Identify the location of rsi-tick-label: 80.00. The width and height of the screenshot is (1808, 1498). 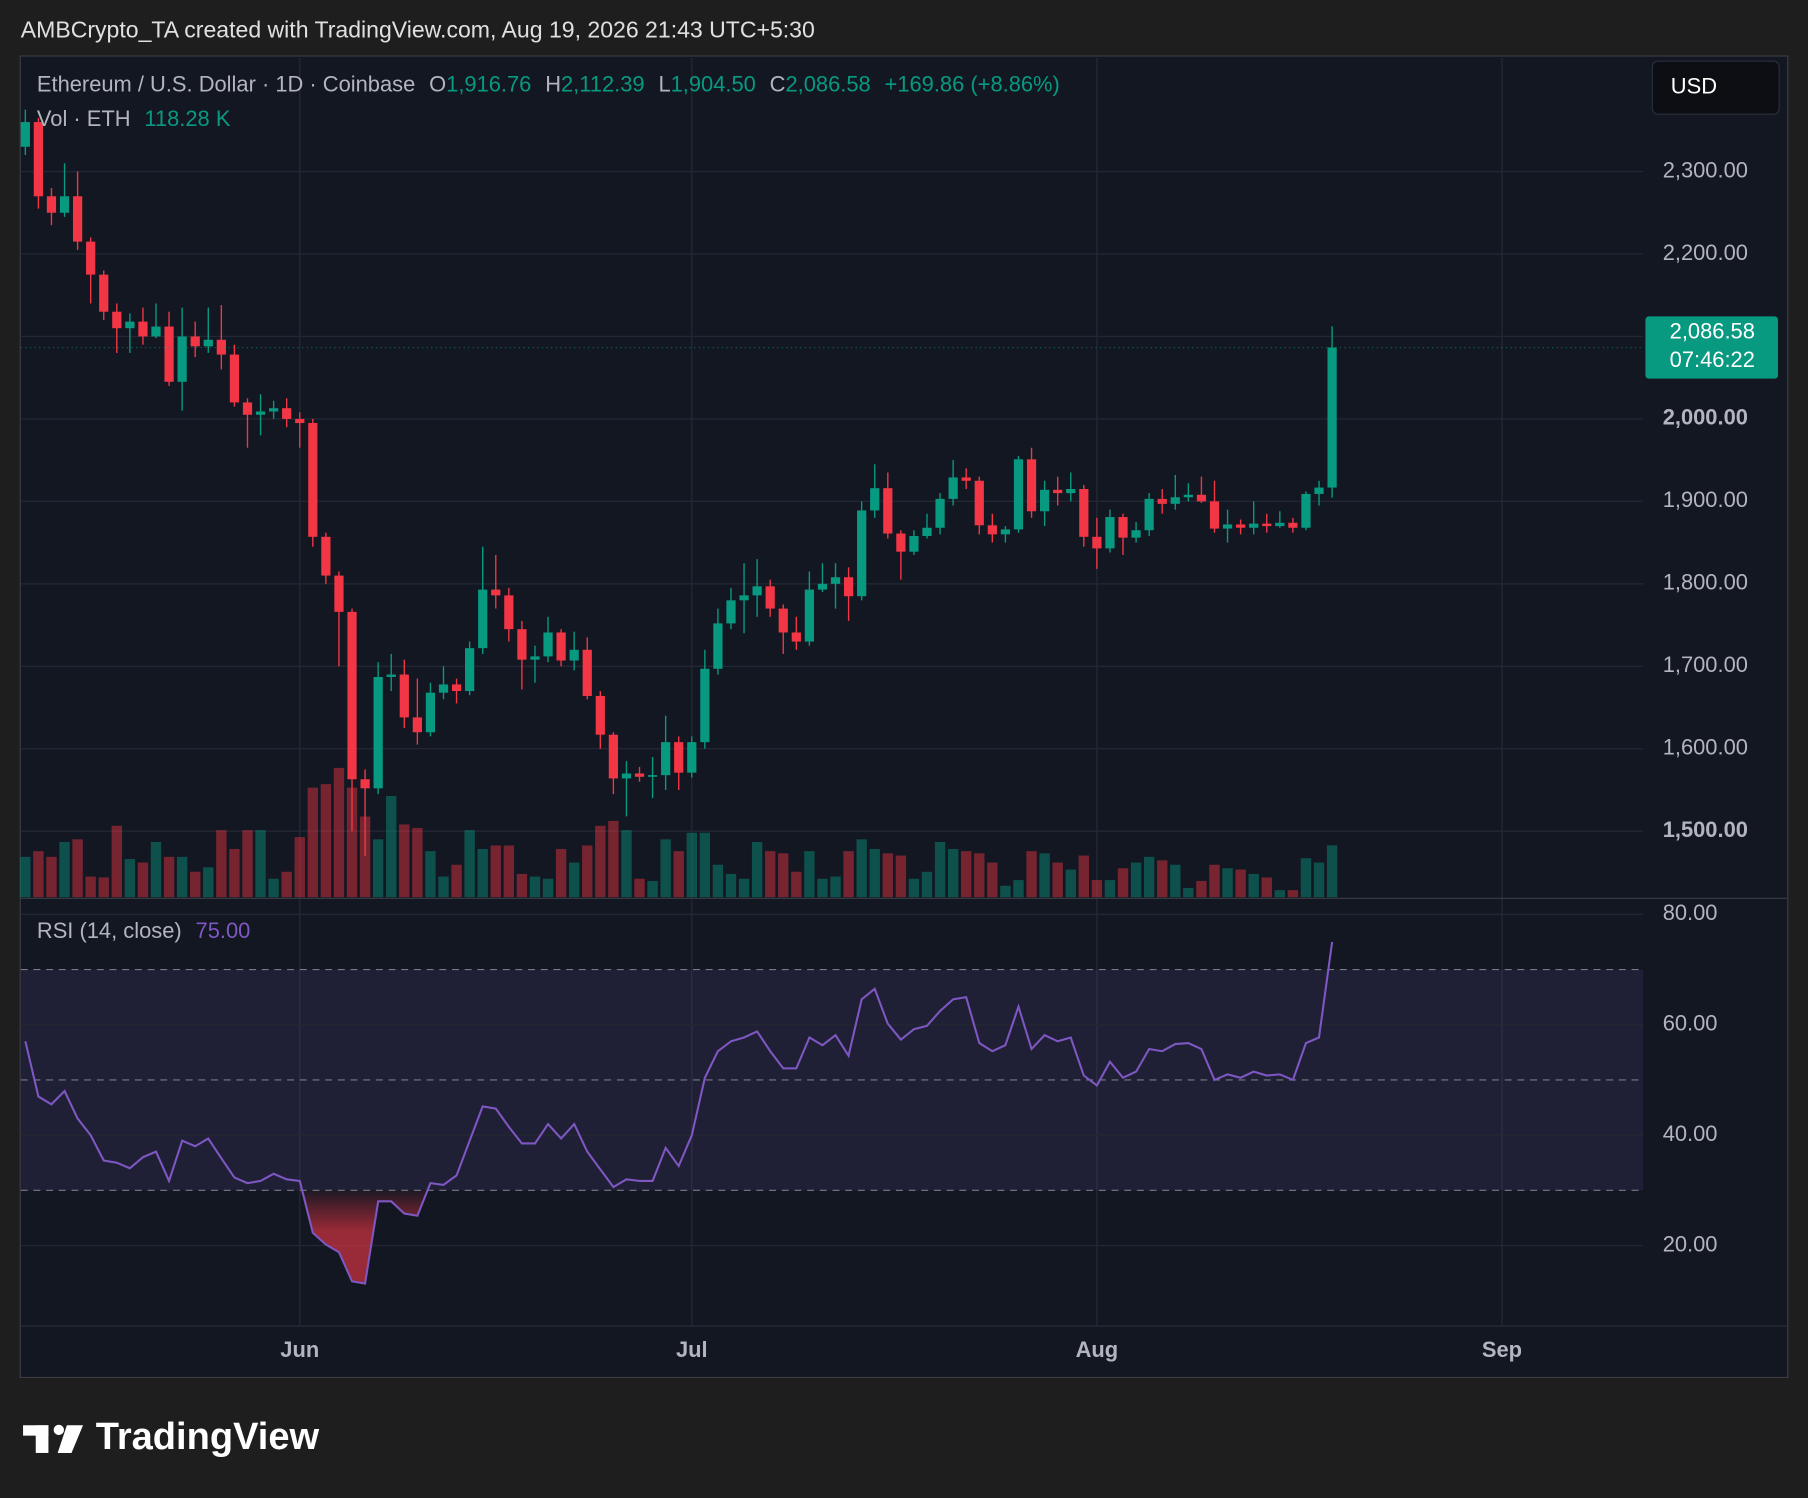
(1690, 912).